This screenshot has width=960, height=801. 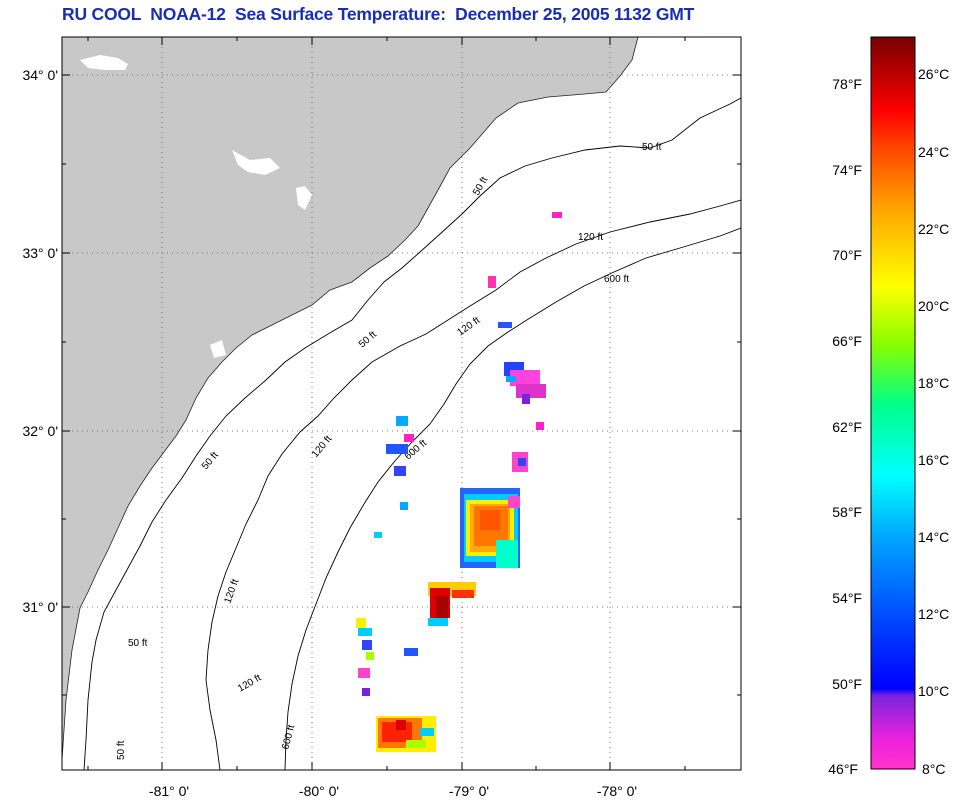 What do you see at coordinates (847, 341) in the screenshot?
I see `f-label-66: 66°F` at bounding box center [847, 341].